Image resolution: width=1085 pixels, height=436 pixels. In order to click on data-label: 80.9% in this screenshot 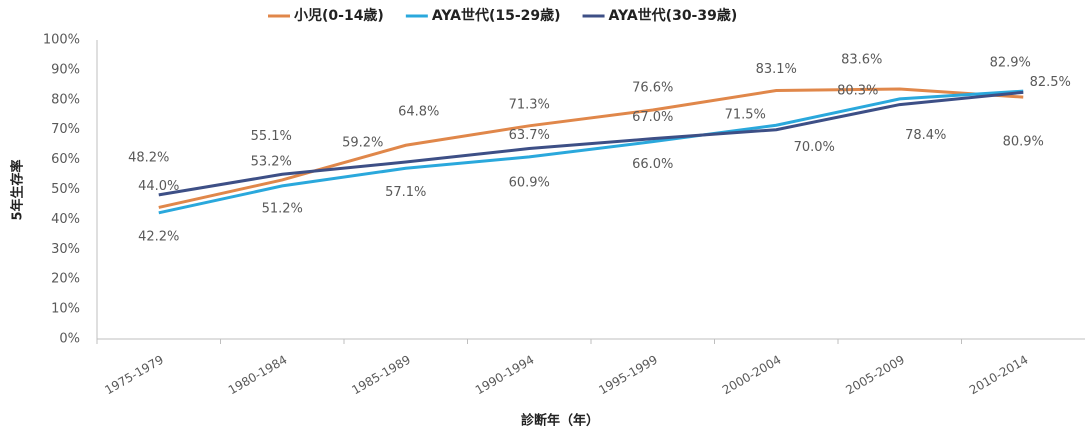, I will do `click(1023, 142)`.